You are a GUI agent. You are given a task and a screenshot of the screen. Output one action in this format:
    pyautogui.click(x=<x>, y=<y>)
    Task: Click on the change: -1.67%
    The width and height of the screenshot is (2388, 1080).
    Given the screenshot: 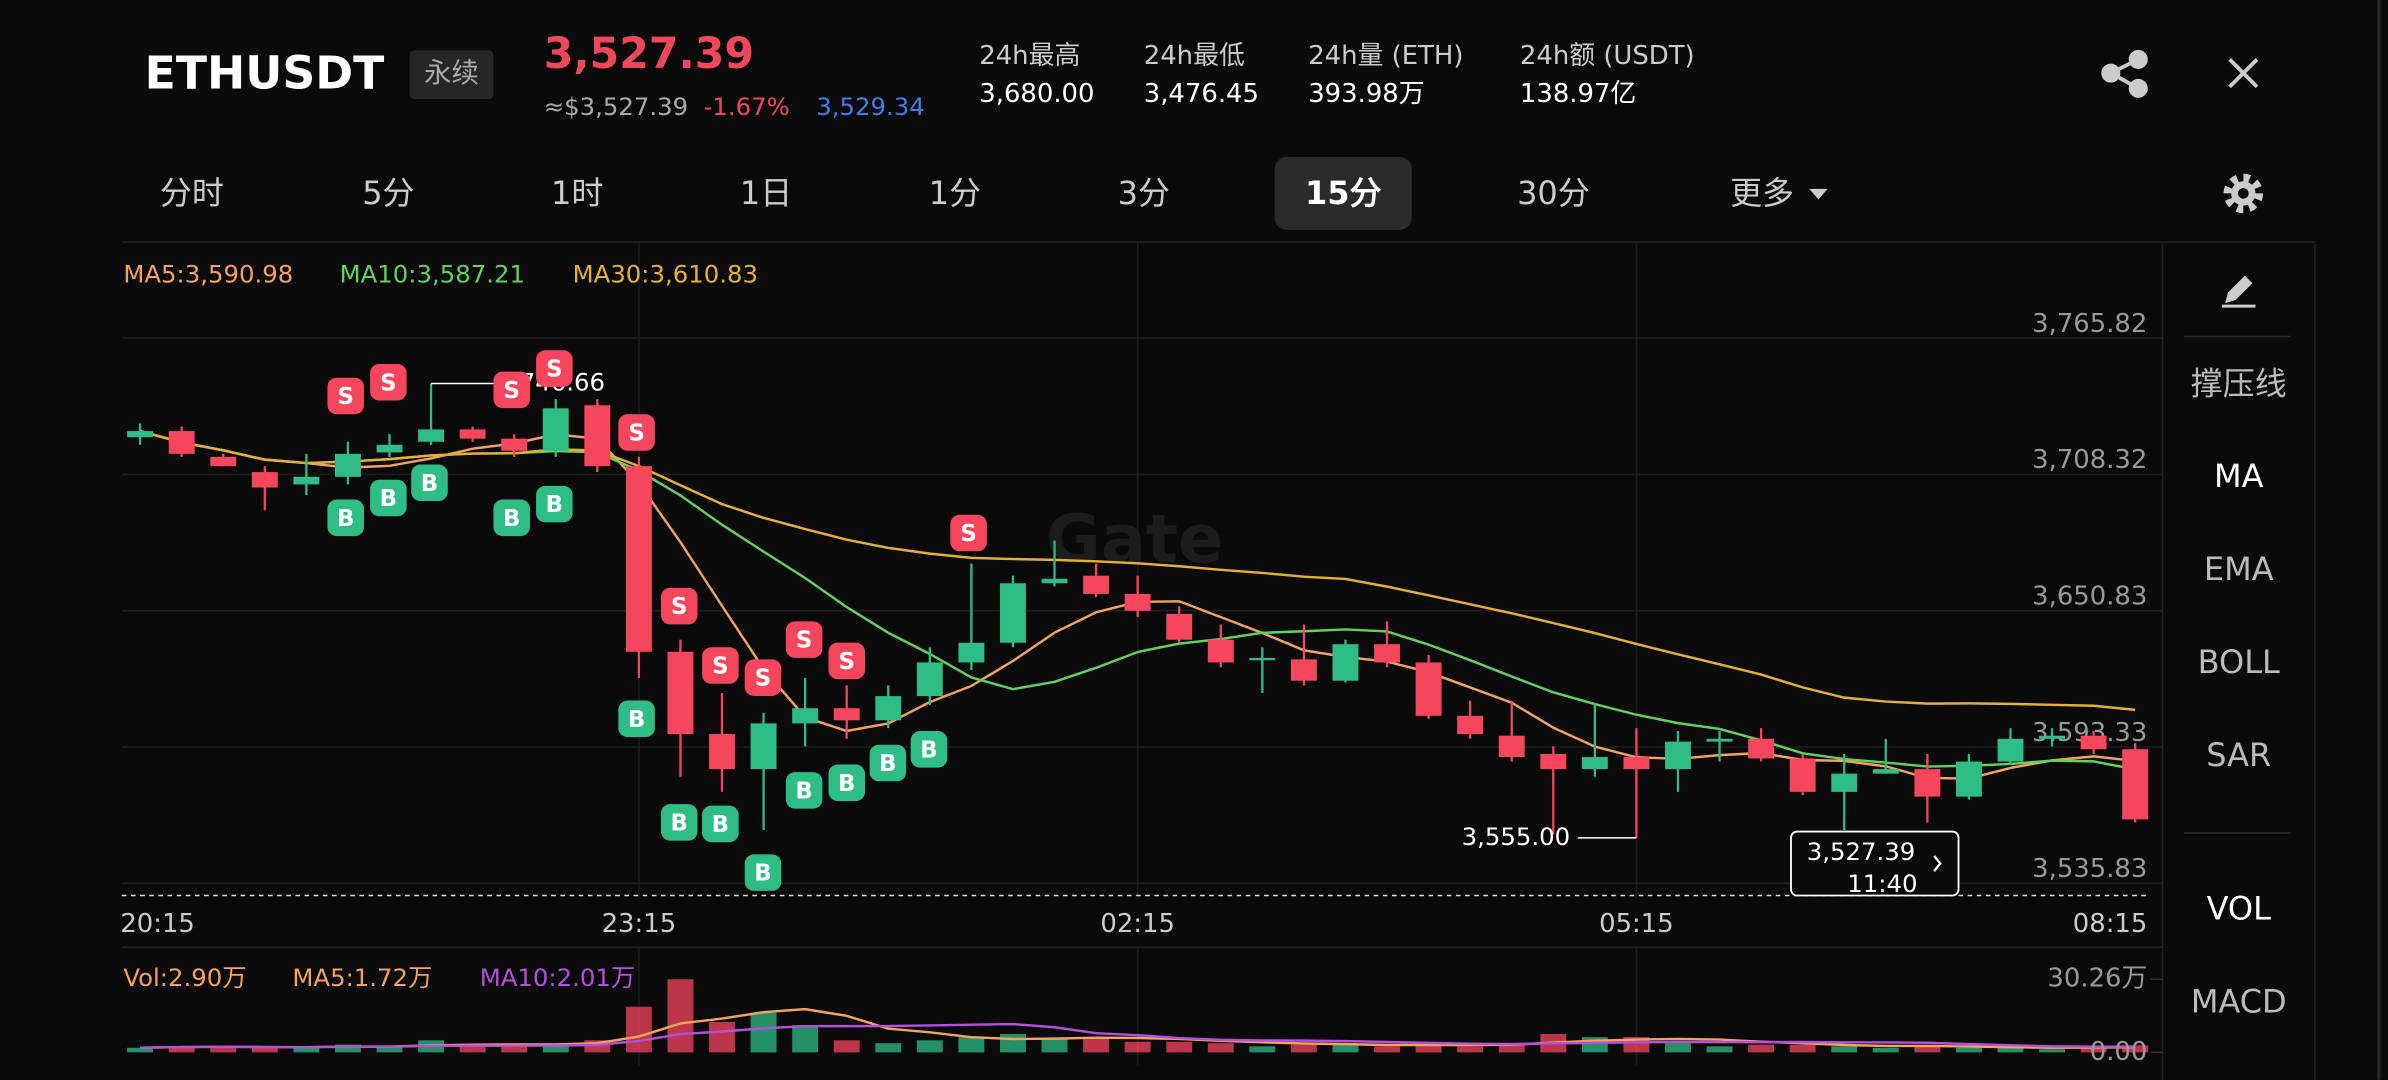 What is the action you would take?
    pyautogui.click(x=747, y=106)
    